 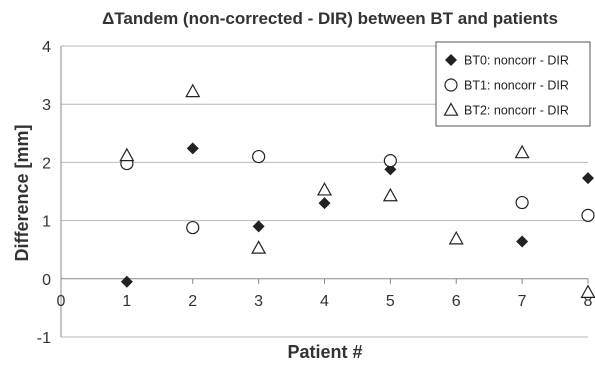 I want to click on y-tick-labels: -1 0 1 2 3 4, so click(x=44, y=193).